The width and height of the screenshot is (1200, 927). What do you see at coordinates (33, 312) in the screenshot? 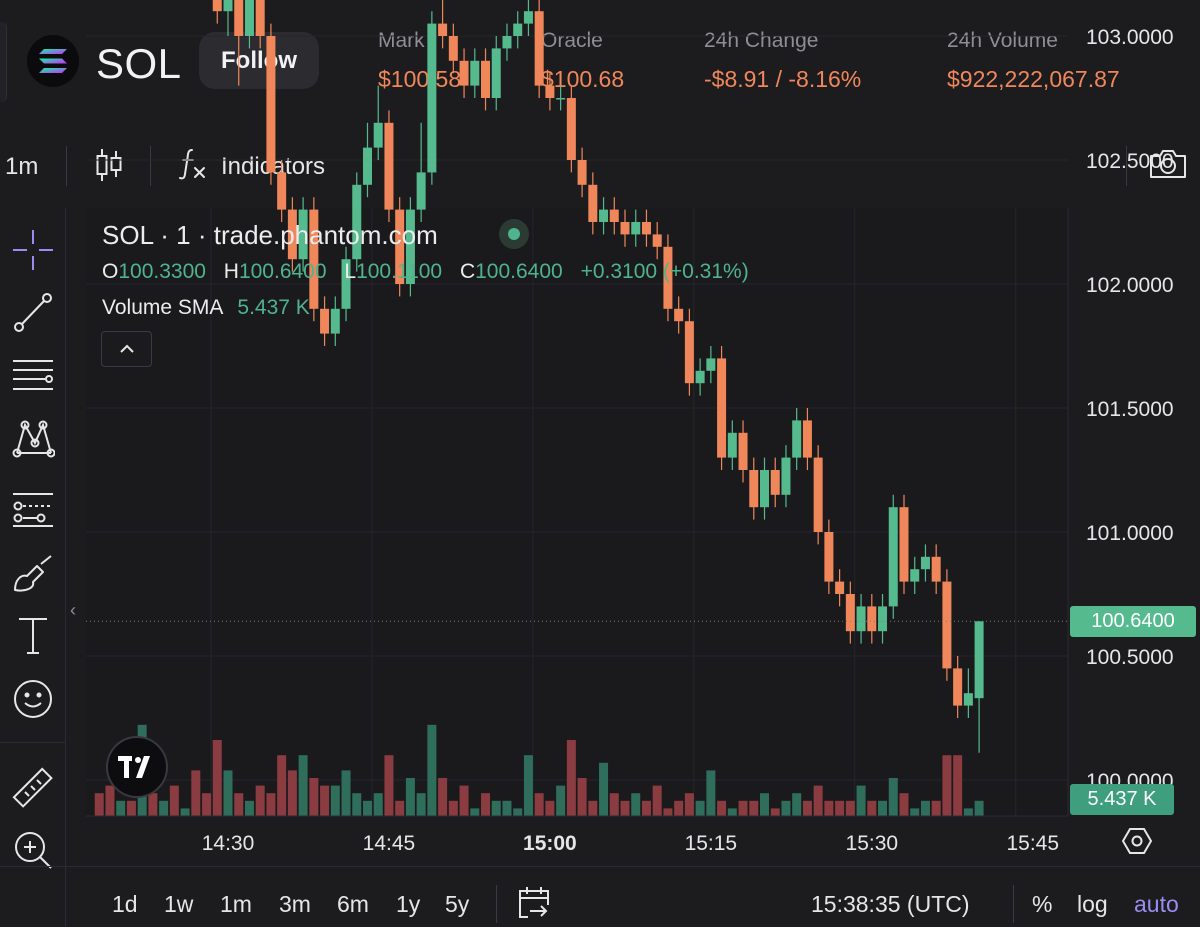
I see `trend-line-icon` at bounding box center [33, 312].